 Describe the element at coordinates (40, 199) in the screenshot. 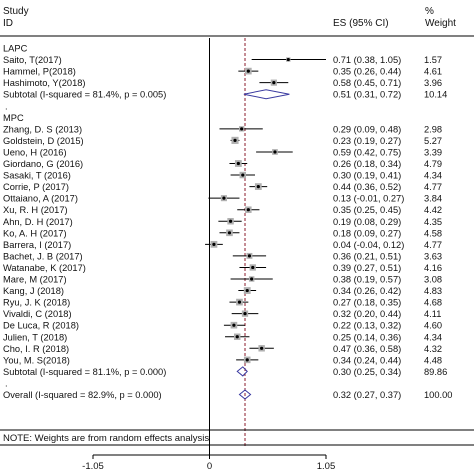

I see `row-label: Ottaiano, A (2017)` at that location.